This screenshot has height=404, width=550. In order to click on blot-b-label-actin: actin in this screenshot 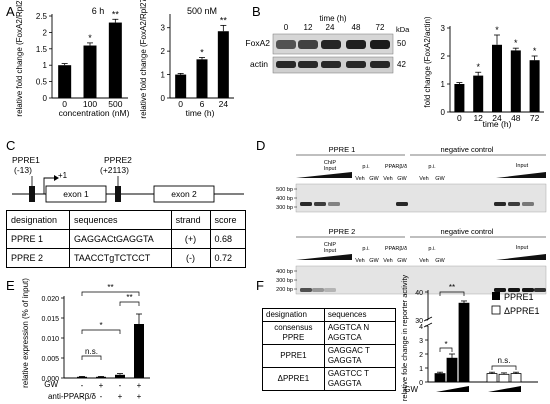, I will do `click(259, 64)`.